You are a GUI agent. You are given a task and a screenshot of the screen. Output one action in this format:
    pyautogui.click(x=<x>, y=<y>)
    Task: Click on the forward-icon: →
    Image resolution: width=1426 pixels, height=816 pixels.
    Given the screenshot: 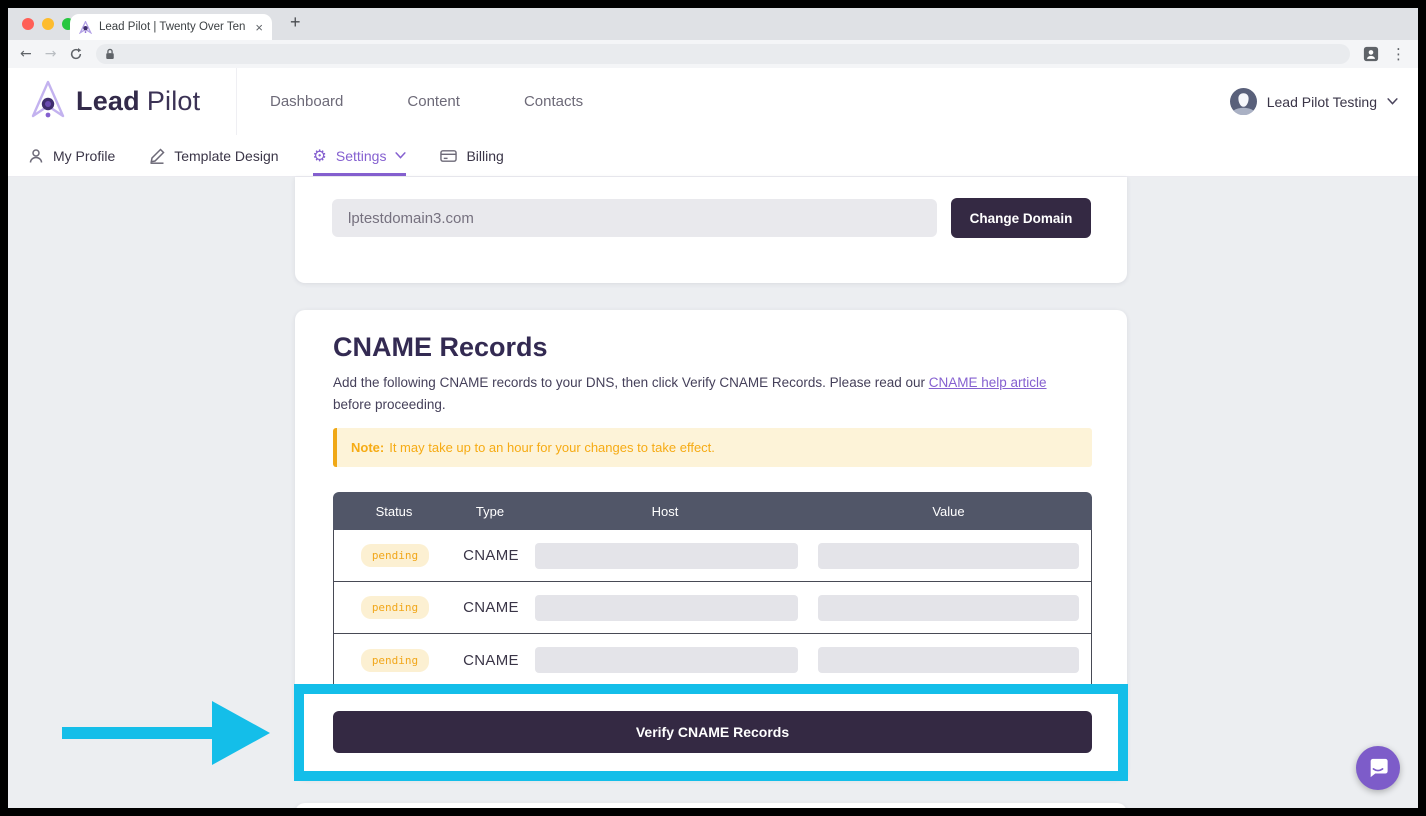 What is the action you would take?
    pyautogui.click(x=50, y=54)
    